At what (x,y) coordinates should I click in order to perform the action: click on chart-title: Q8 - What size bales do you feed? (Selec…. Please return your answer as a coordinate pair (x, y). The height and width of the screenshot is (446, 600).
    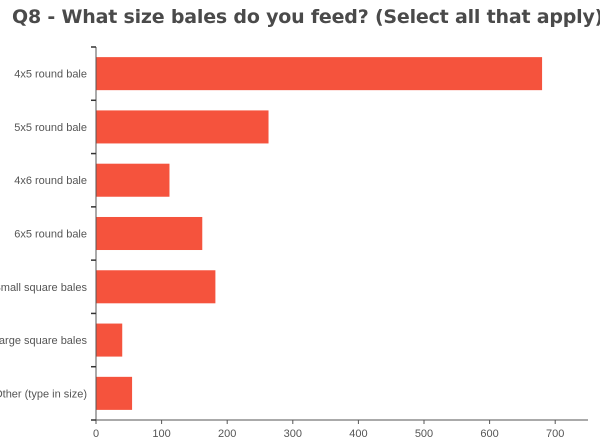
    Looking at the image, I should click on (306, 17).